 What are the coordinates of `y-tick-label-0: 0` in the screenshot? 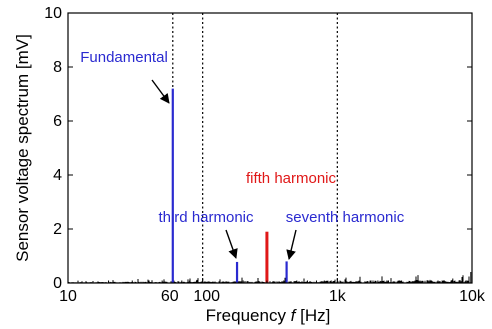 It's located at (57, 283).